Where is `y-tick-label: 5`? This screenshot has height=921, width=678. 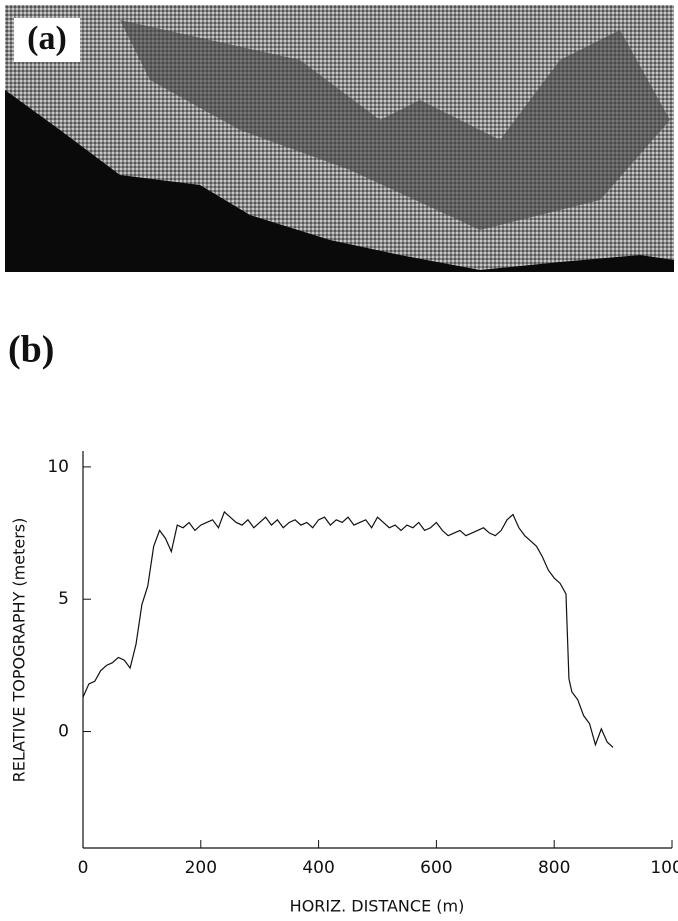
y-tick-label: 5 is located at coordinates (63, 599).